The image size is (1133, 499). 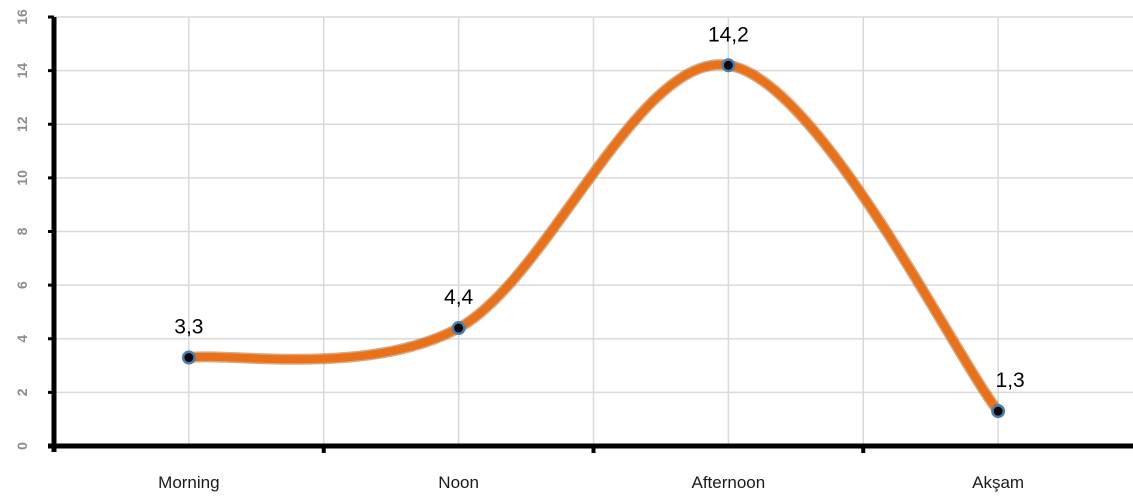 What do you see at coordinates (22, 446) in the screenshot?
I see `y-tick-label: 0` at bounding box center [22, 446].